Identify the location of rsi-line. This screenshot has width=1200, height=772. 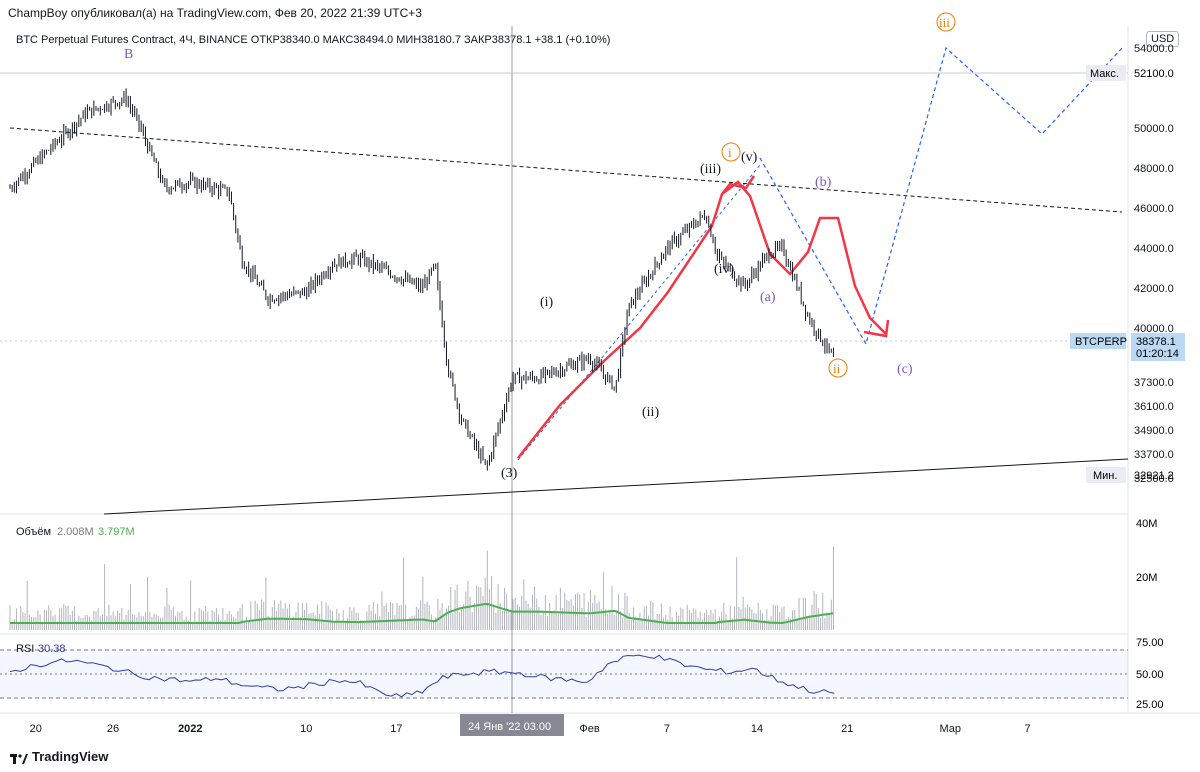
(422, 676).